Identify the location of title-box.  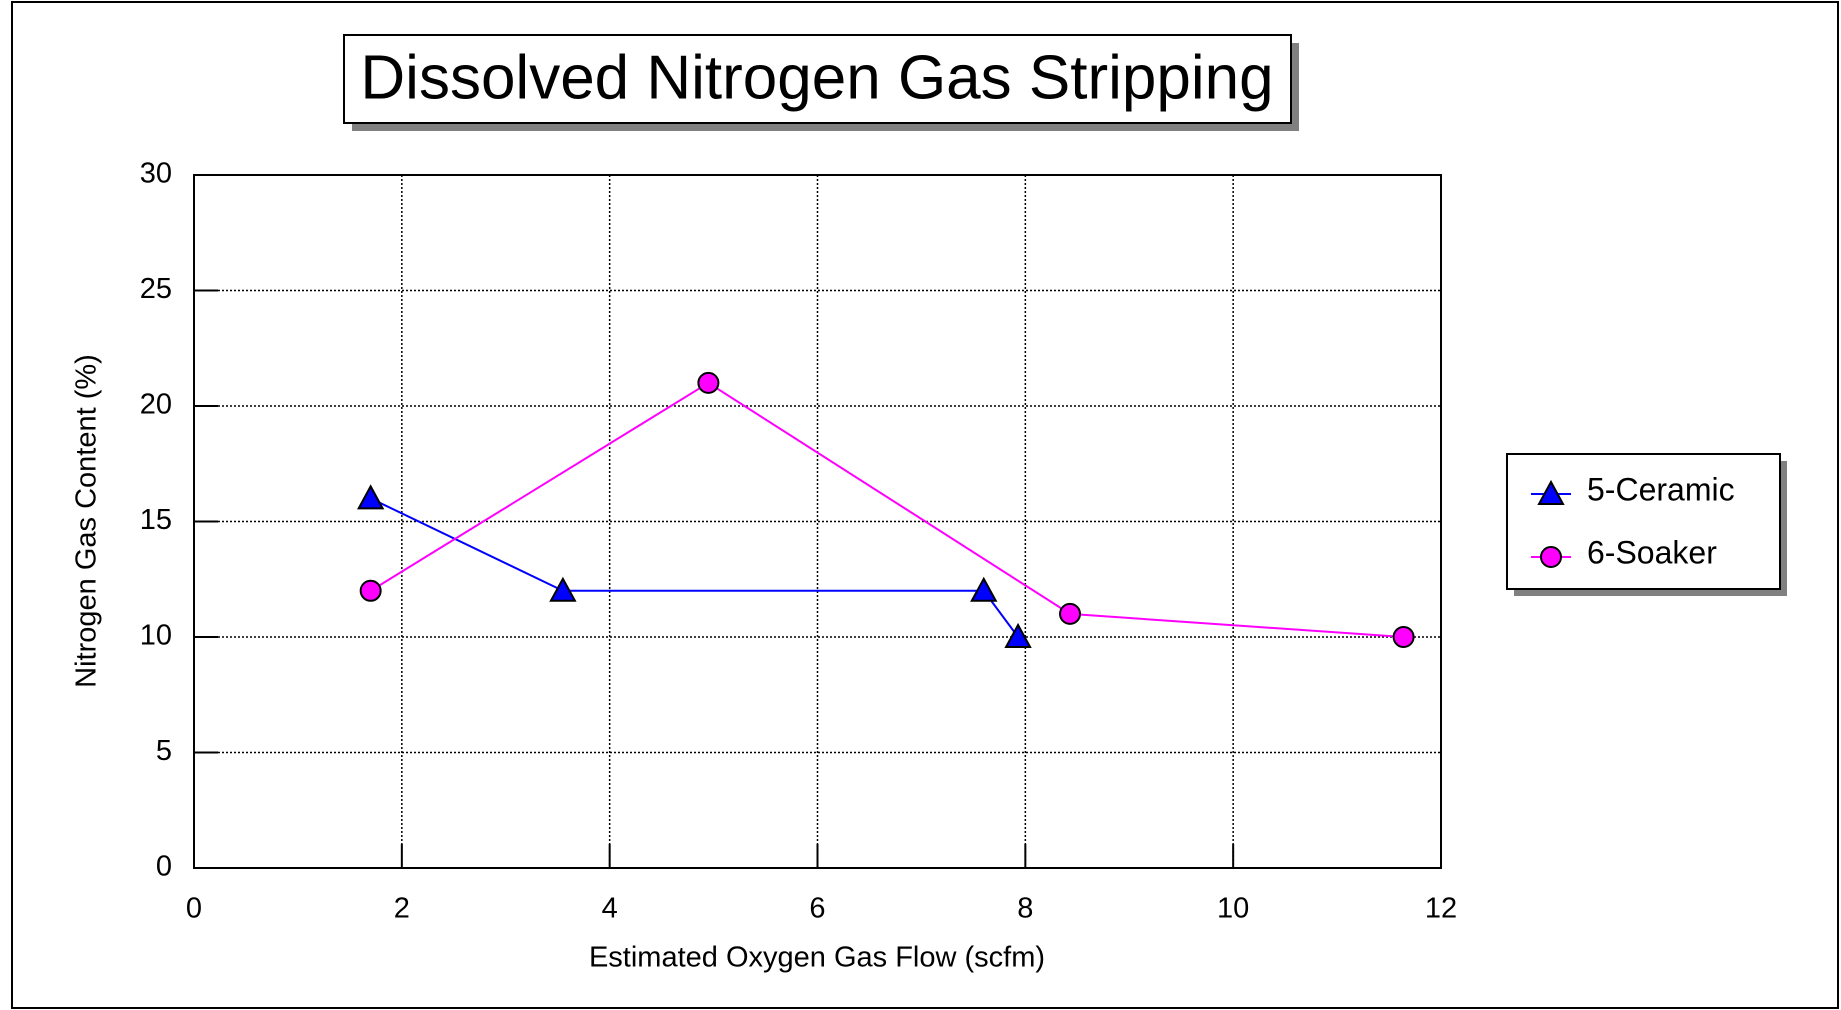
(817, 79).